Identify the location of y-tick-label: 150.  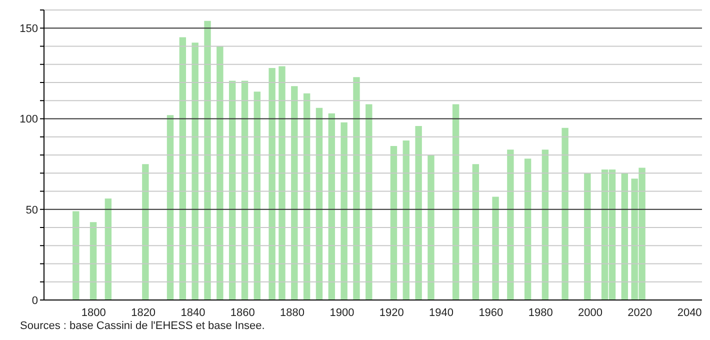
(29, 29).